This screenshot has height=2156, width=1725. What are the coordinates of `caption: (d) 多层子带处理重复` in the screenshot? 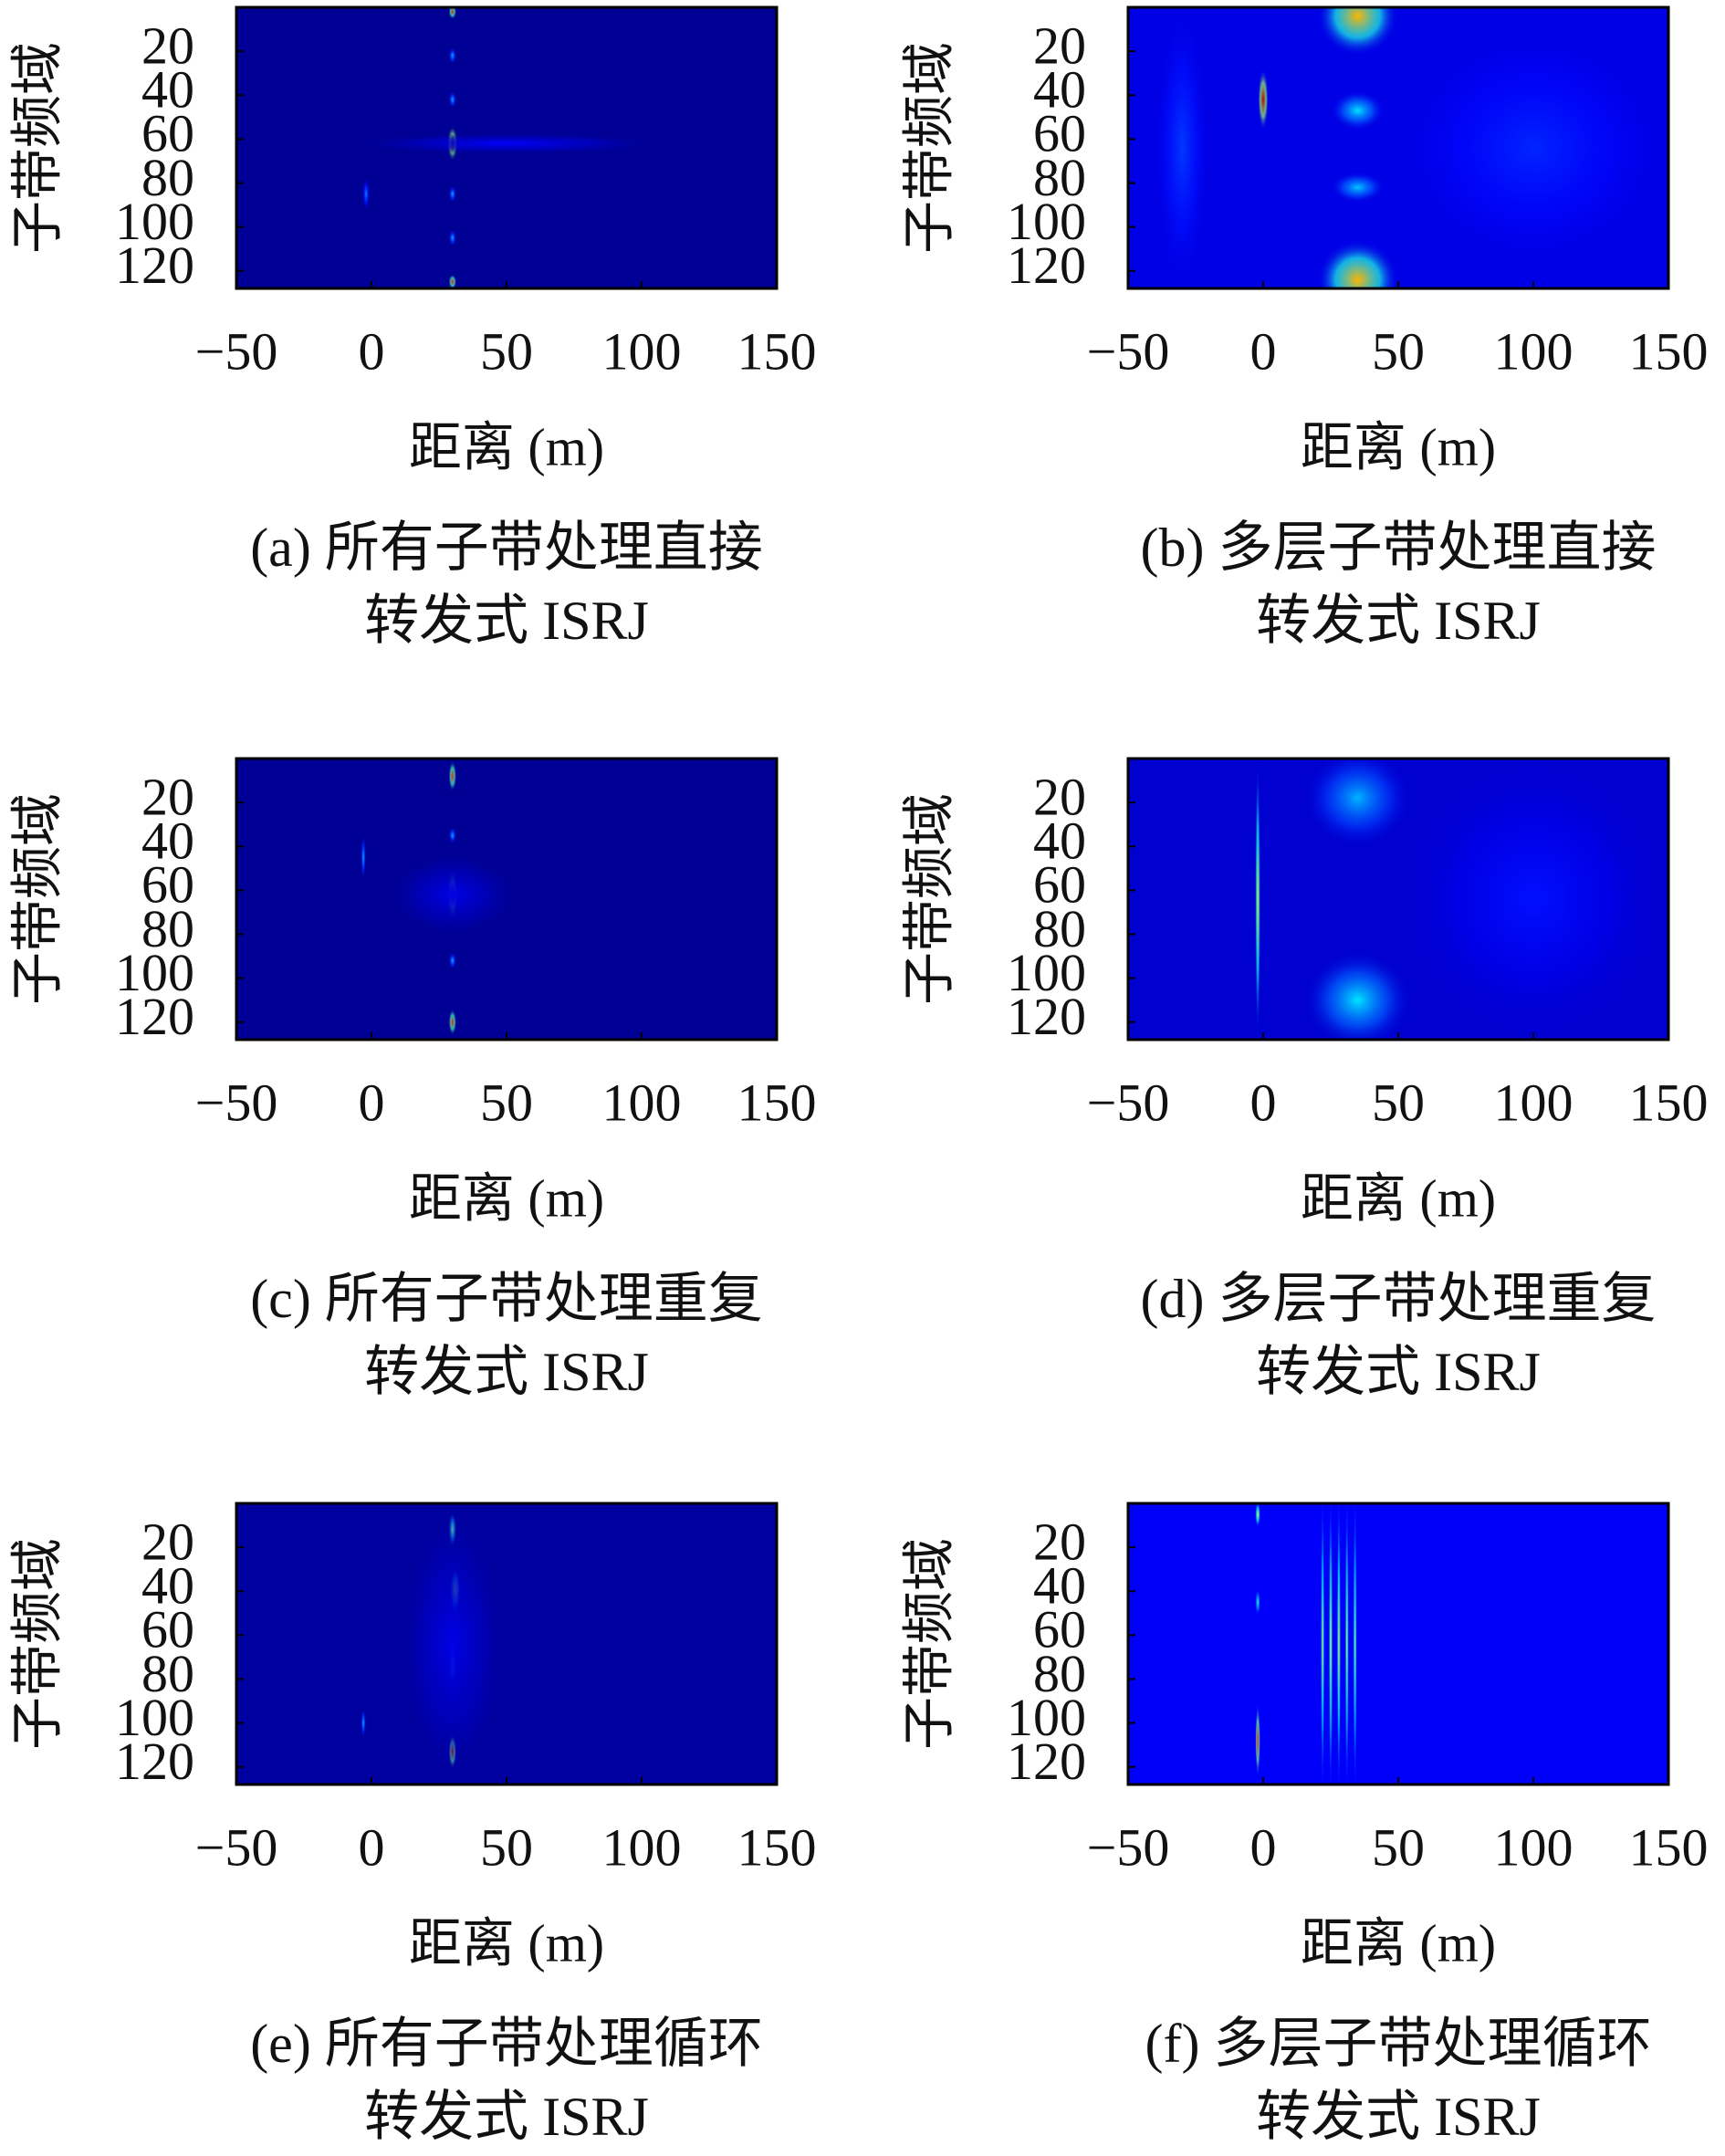 It's located at (1399, 1299).